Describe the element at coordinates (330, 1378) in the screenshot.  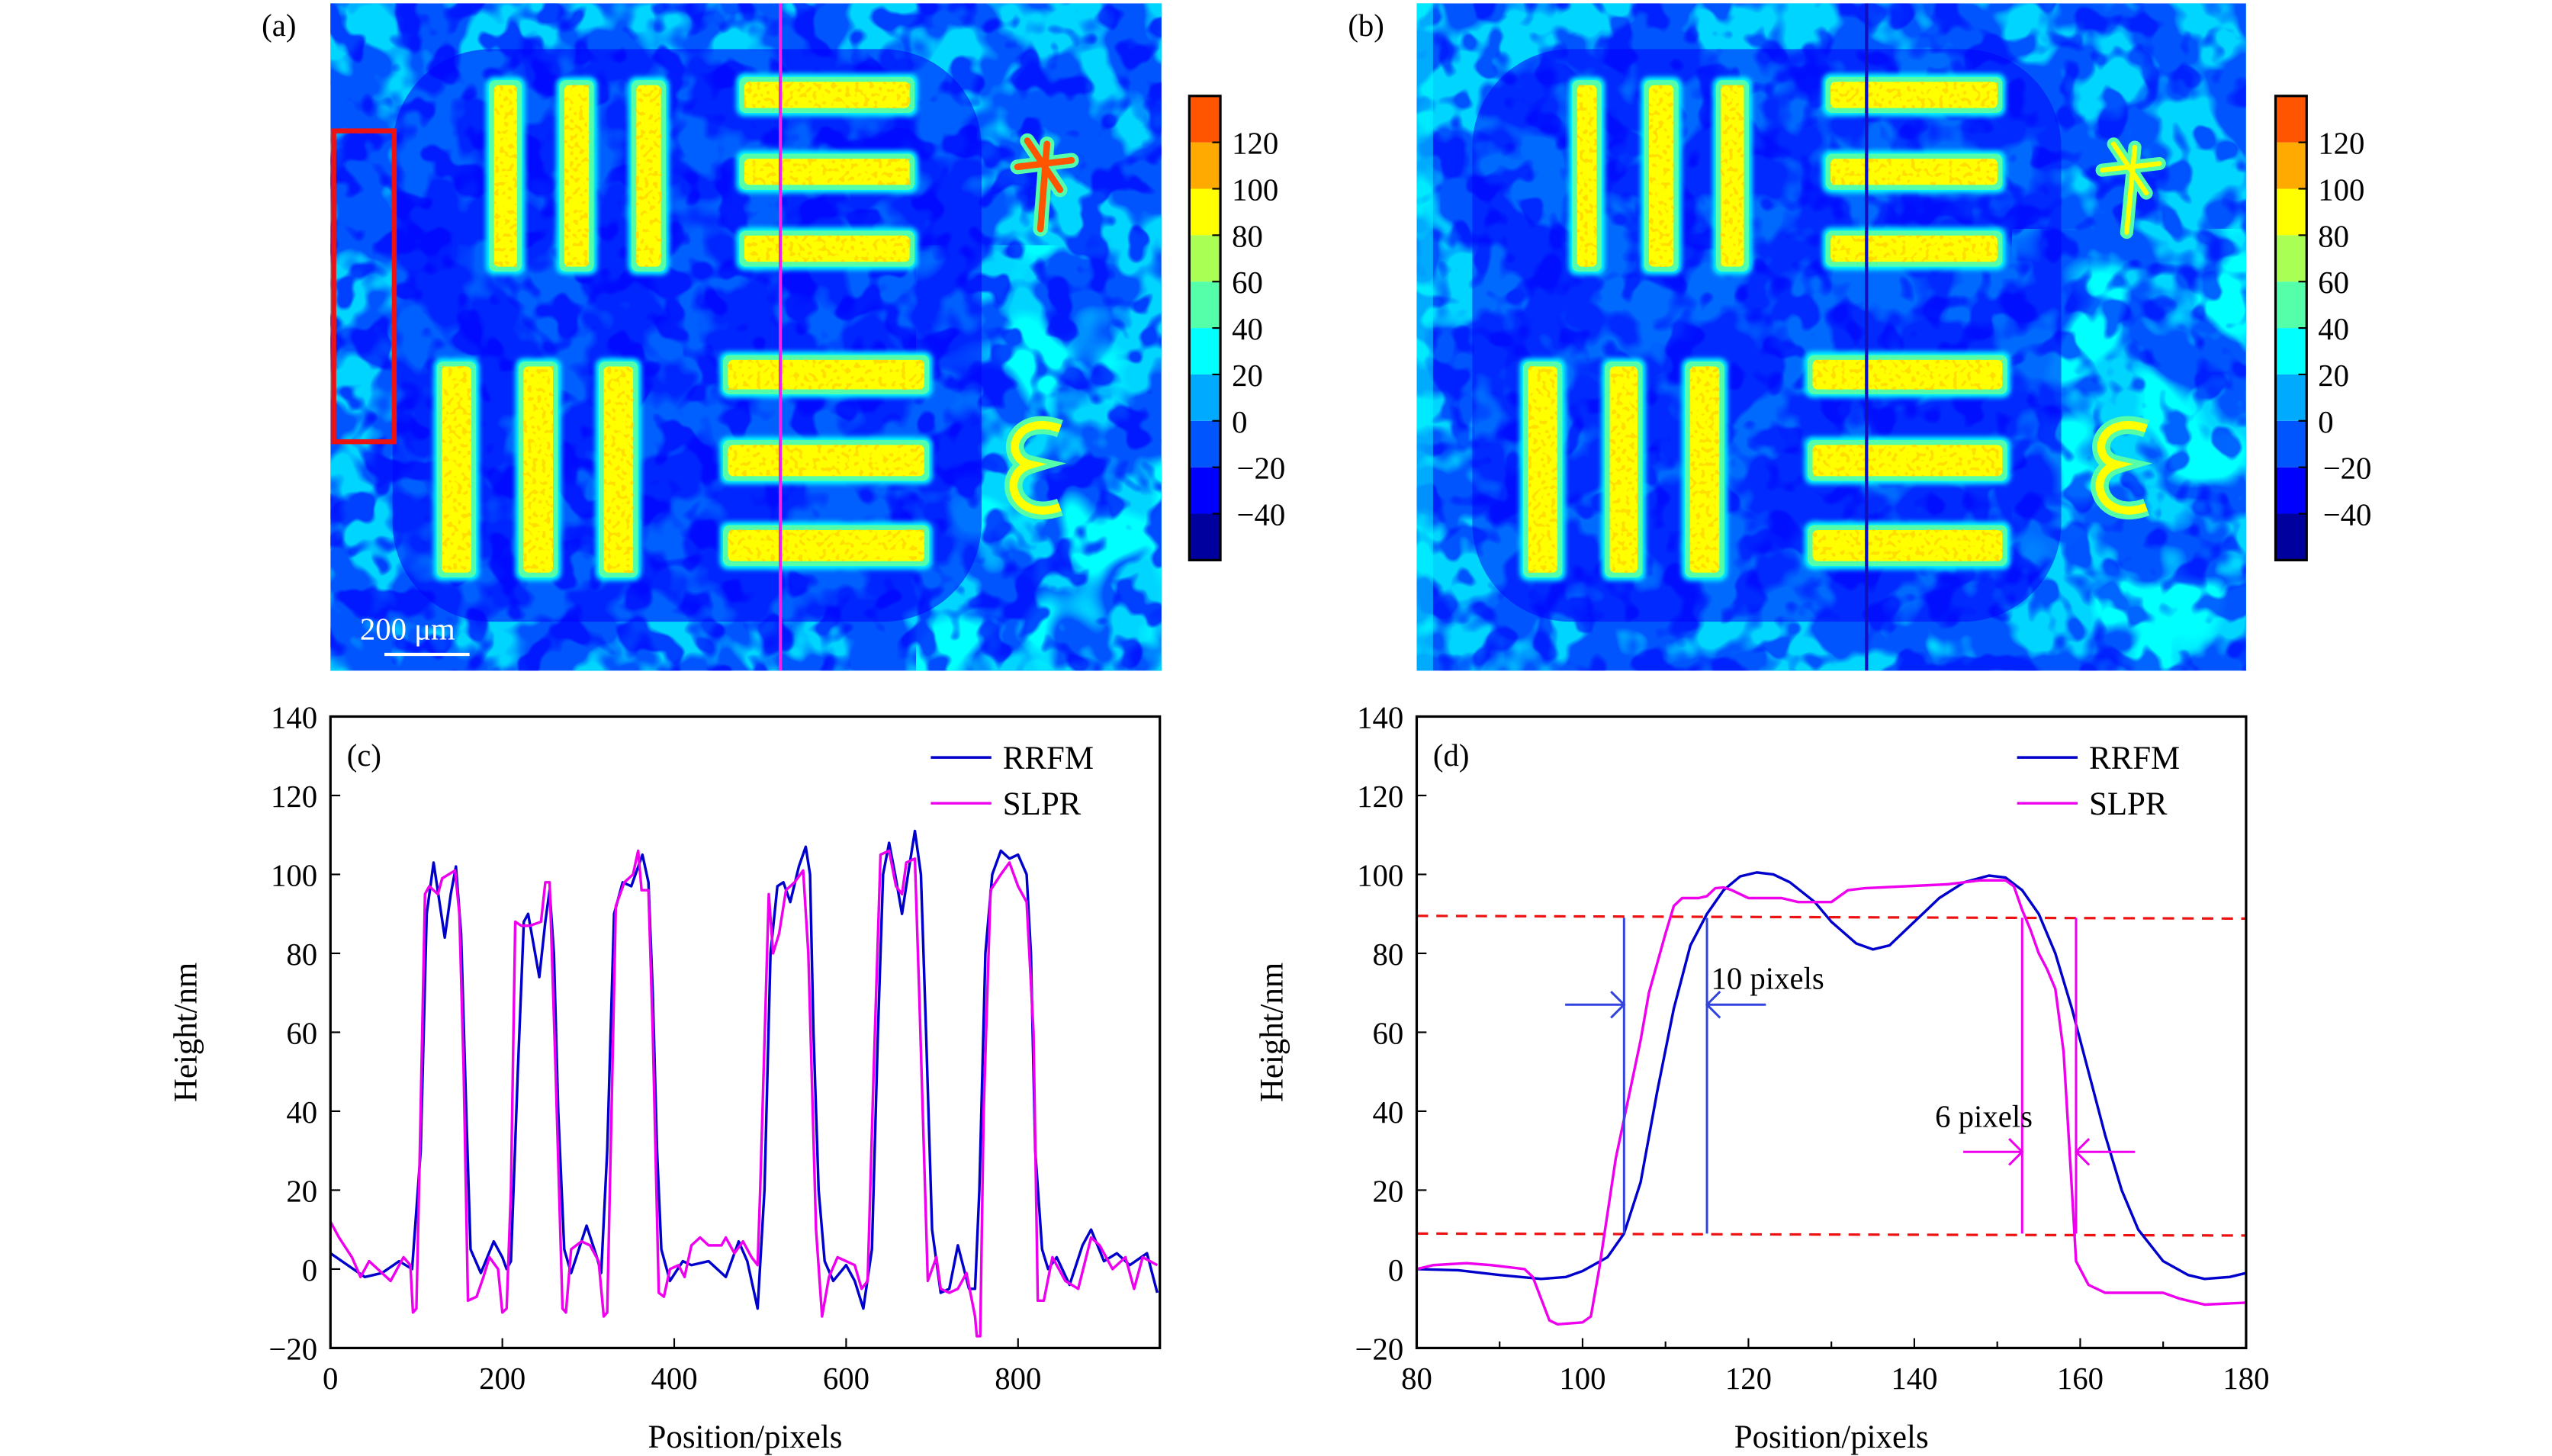
I see `x-tick-label: 0` at that location.